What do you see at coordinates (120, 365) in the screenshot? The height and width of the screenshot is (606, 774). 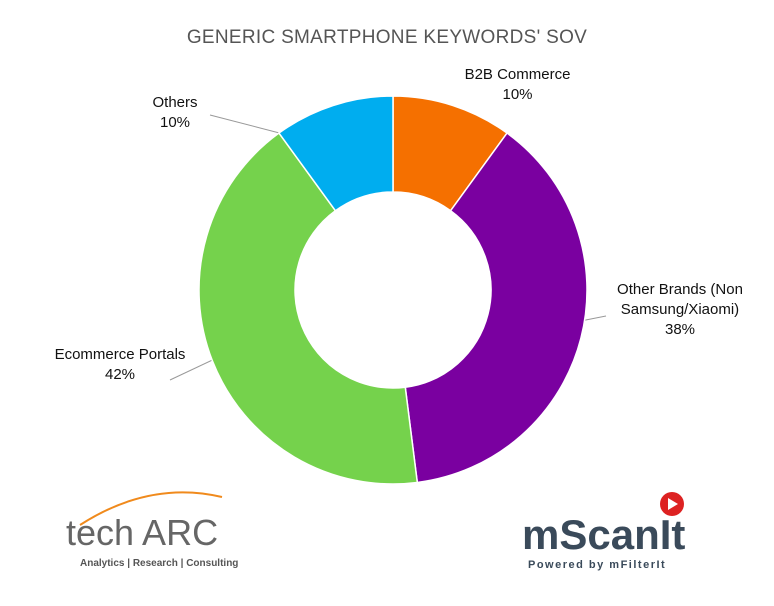 I see `slice-label: Ecommerce Portals 42%` at bounding box center [120, 365].